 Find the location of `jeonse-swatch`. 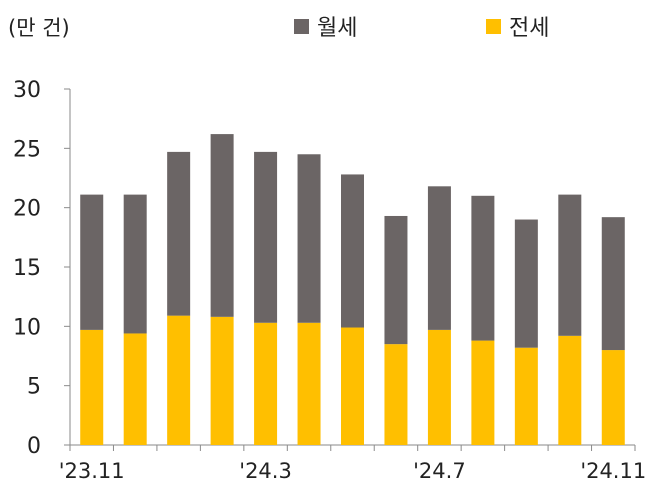

jeonse-swatch is located at coordinates (493, 26).